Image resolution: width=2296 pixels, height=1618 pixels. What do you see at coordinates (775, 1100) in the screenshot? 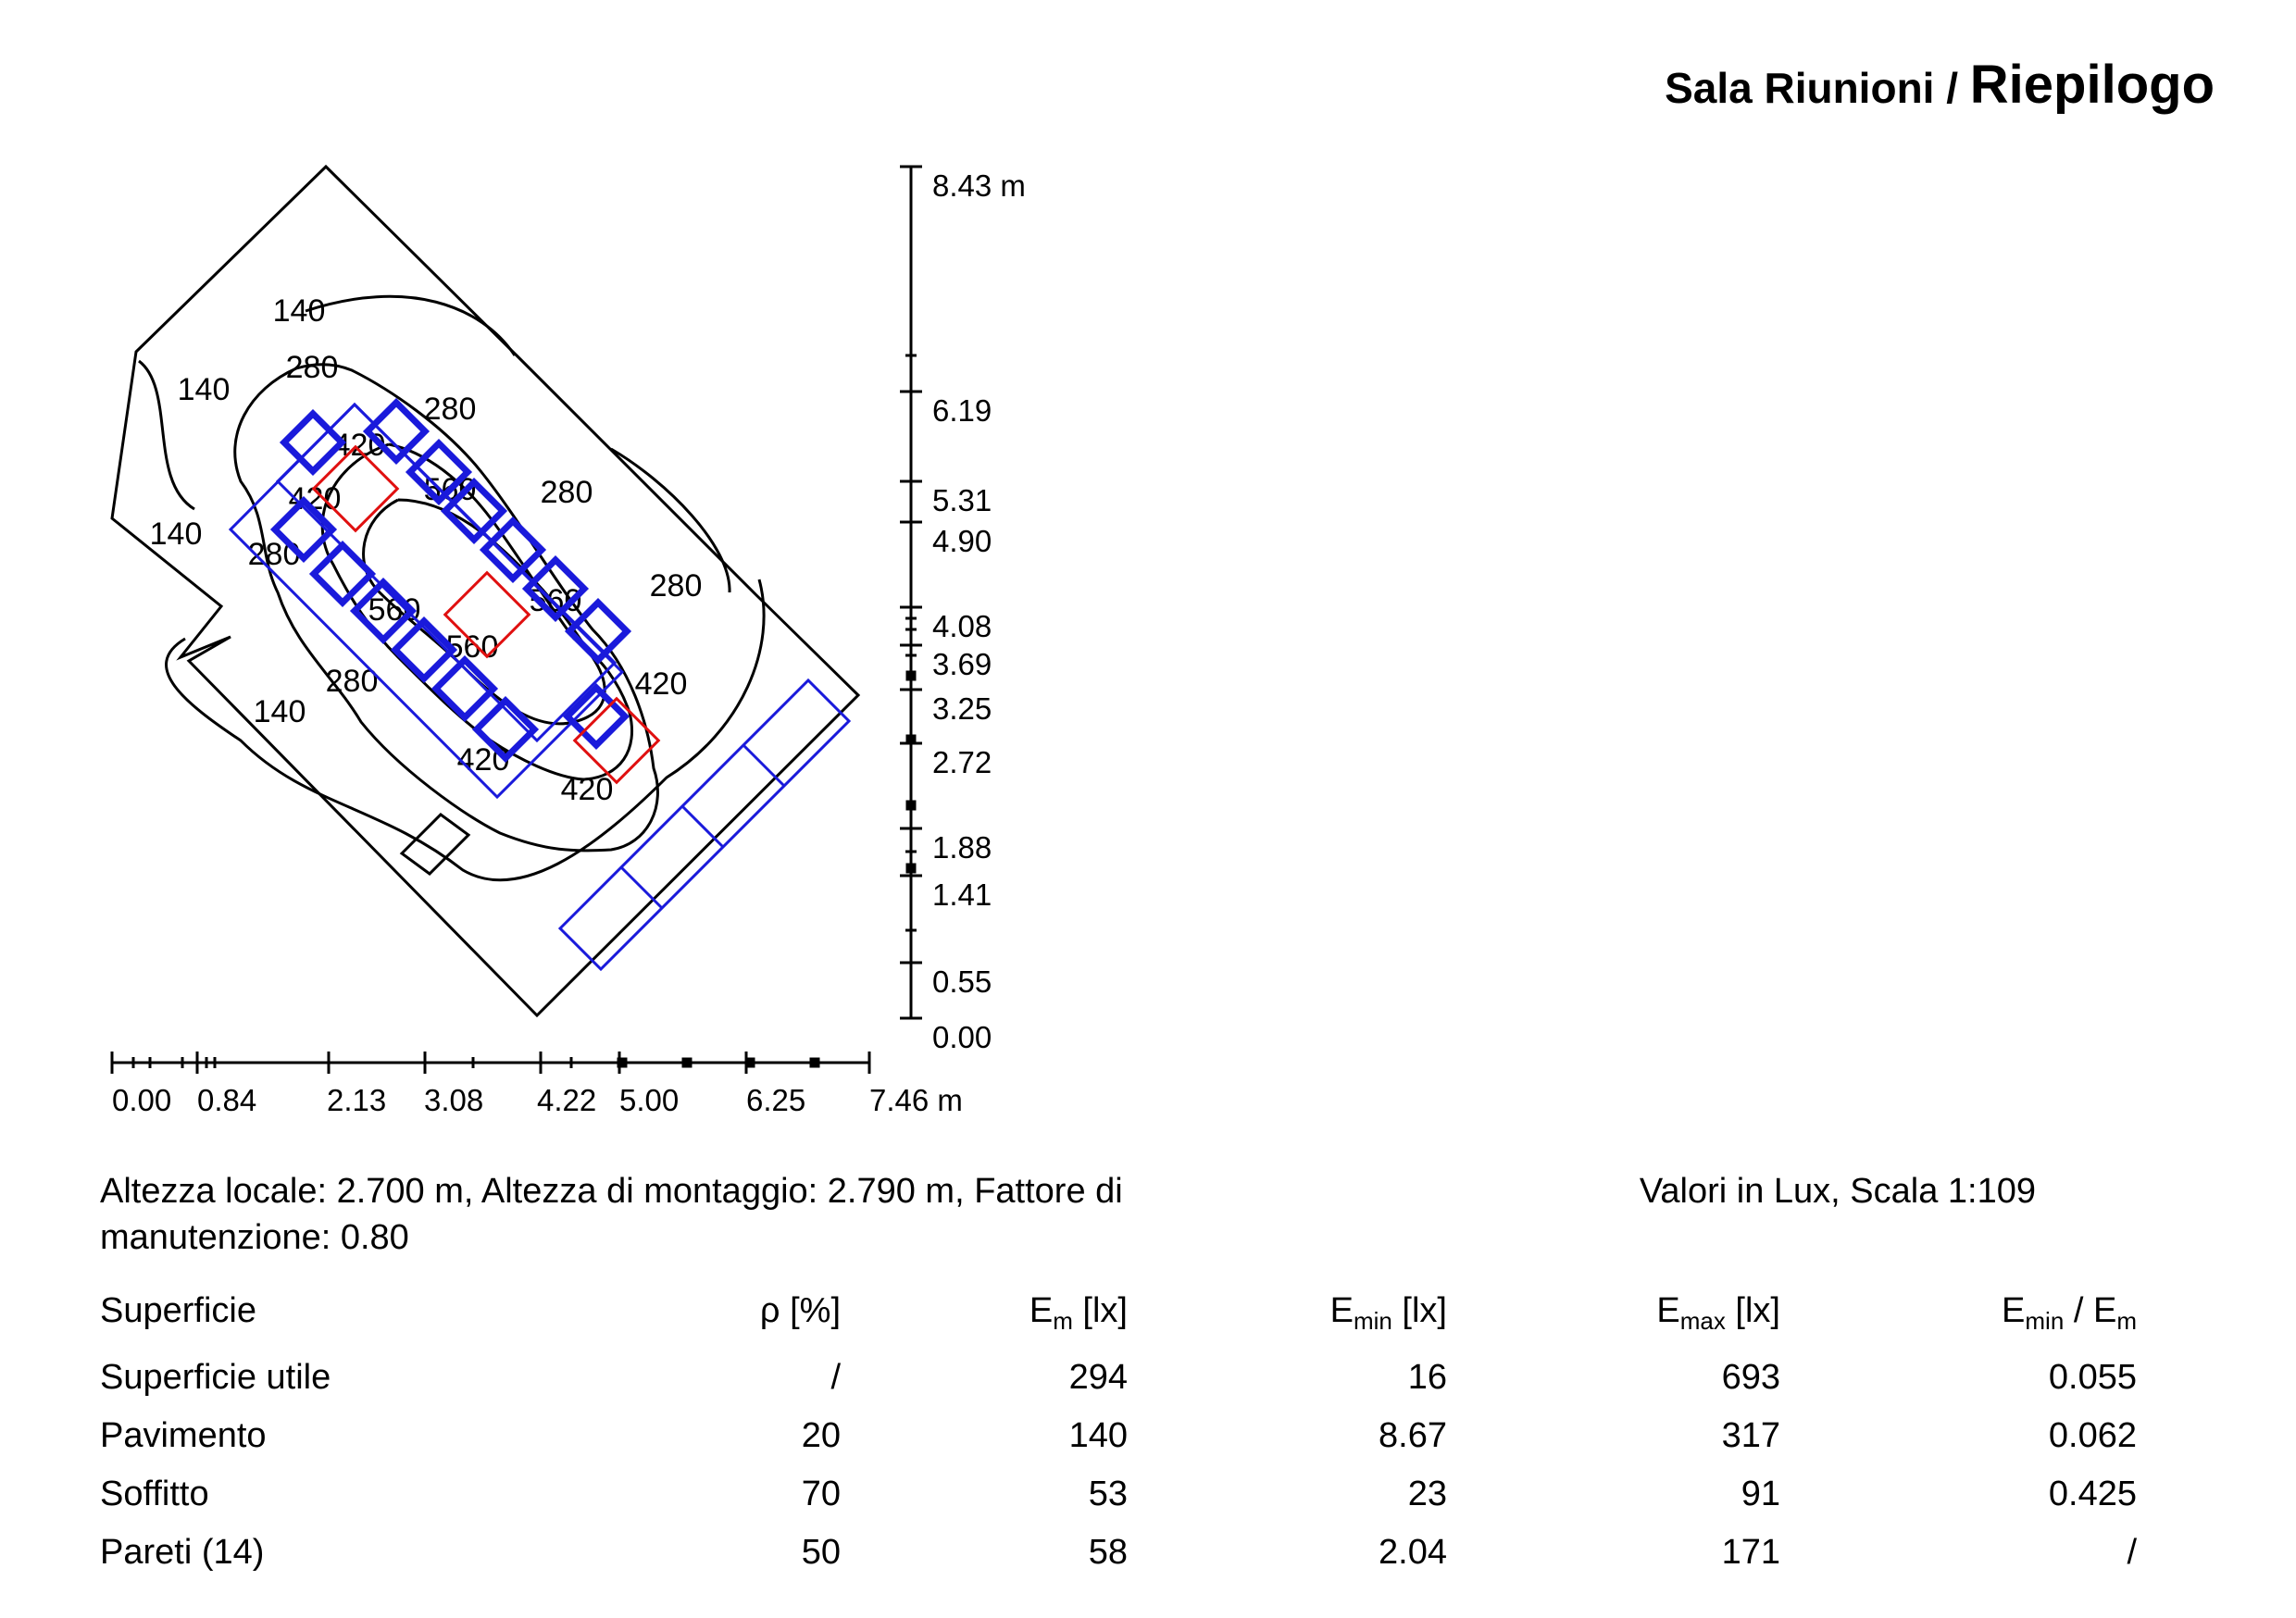
I see `x-tick-label: 6.25` at bounding box center [775, 1100].